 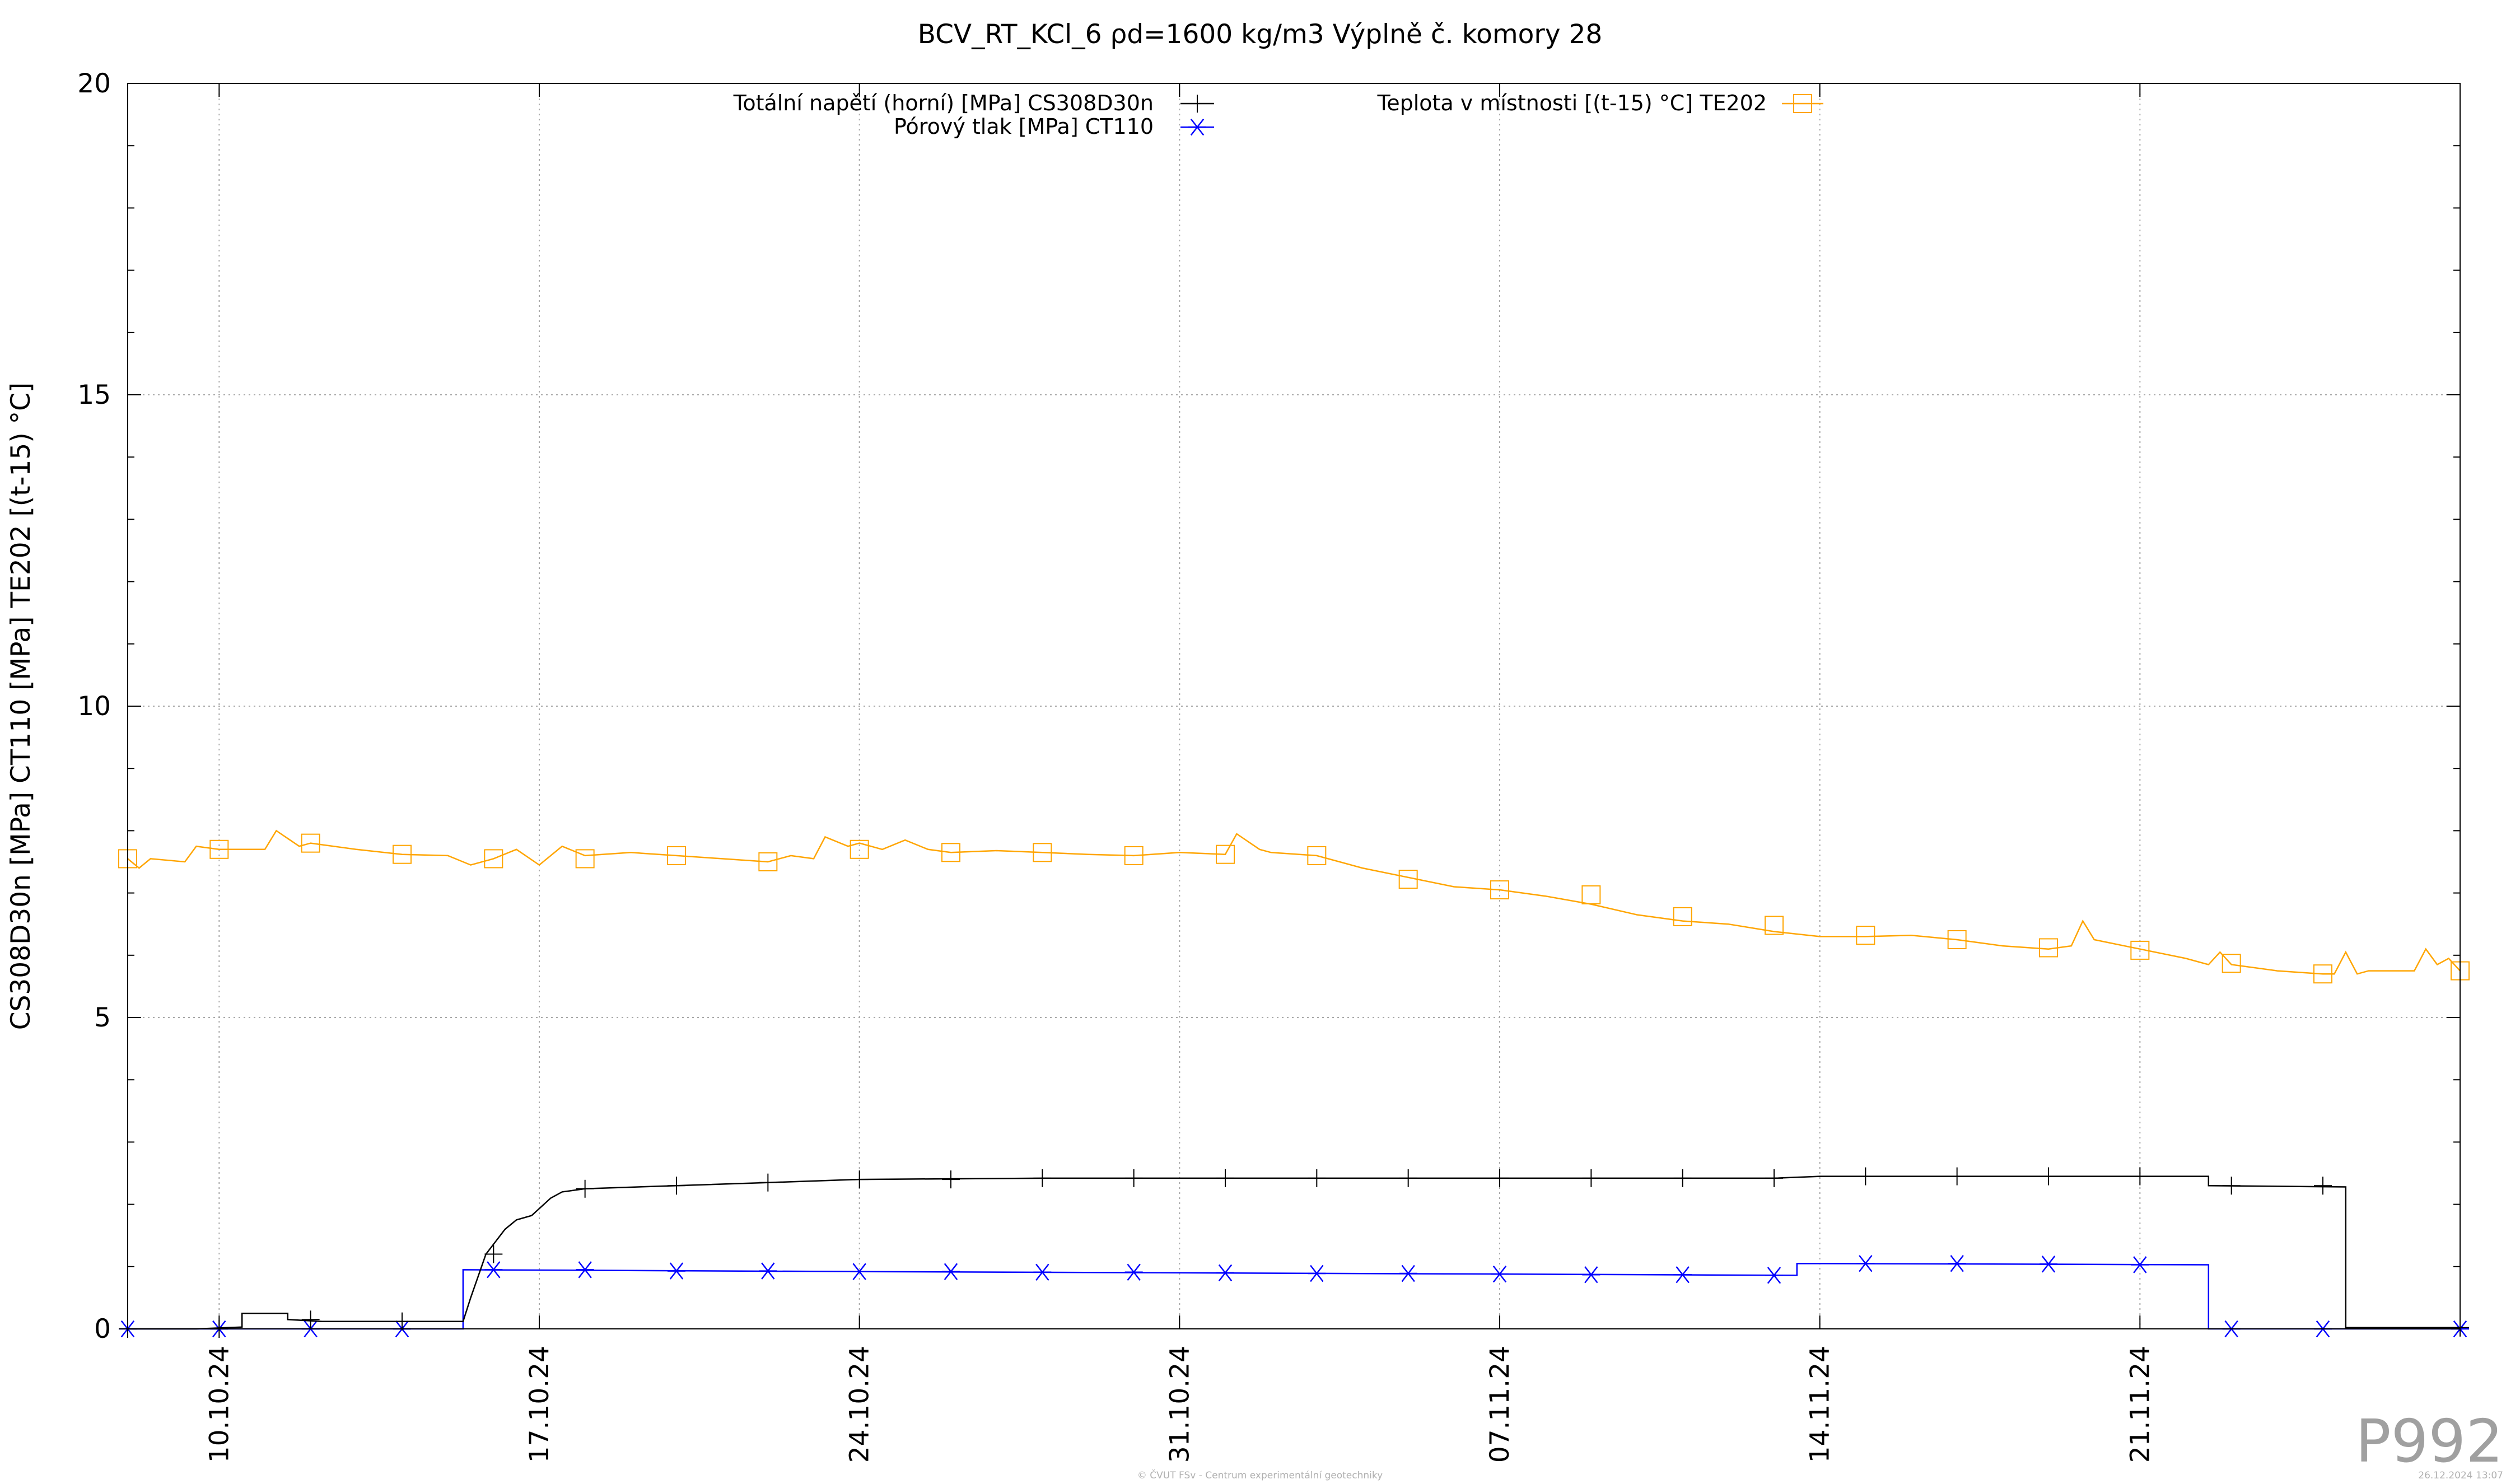 I want to click on x-tick-label: 10.10.24, so click(x=220, y=1404).